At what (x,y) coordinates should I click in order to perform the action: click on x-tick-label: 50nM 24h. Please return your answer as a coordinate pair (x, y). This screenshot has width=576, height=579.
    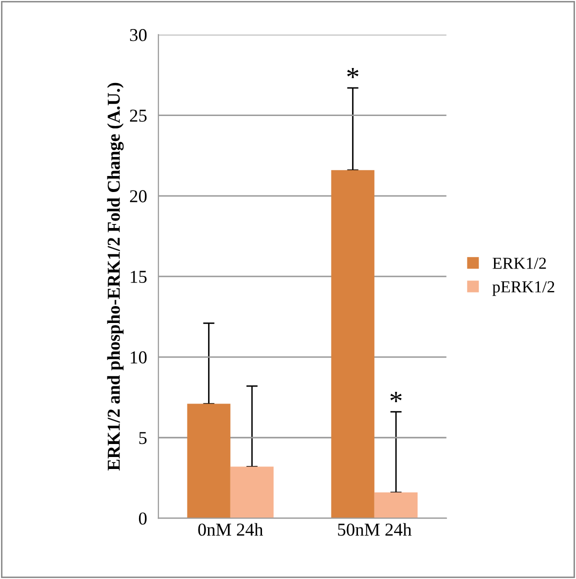
    Looking at the image, I should click on (375, 529).